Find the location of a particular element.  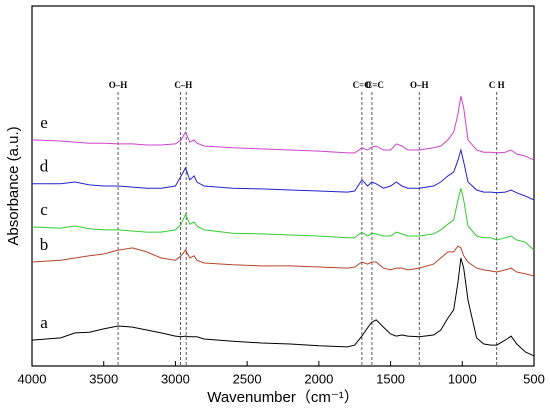

band-label: C H is located at coordinates (497, 85).